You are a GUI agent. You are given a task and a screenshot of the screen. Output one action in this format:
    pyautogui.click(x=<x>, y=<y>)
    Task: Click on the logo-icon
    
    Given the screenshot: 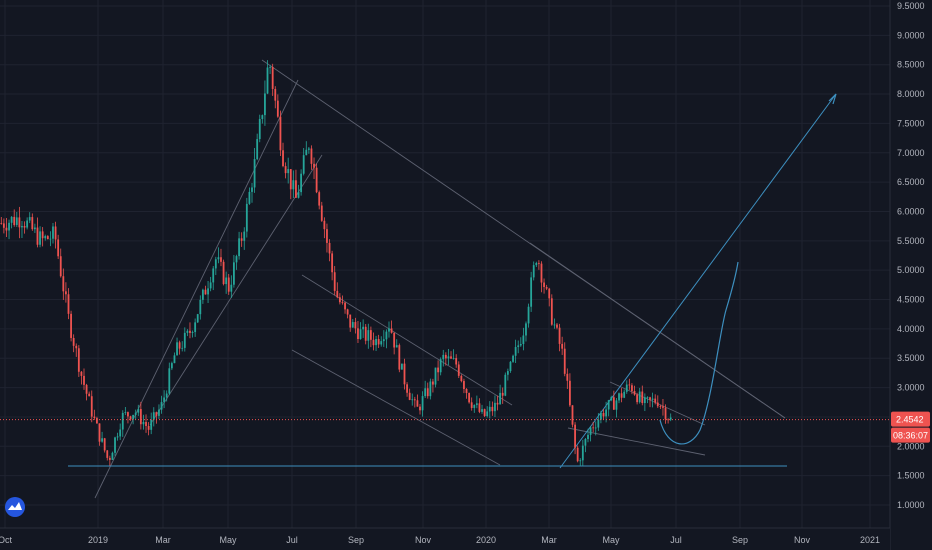 What is the action you would take?
    pyautogui.click(x=15, y=507)
    